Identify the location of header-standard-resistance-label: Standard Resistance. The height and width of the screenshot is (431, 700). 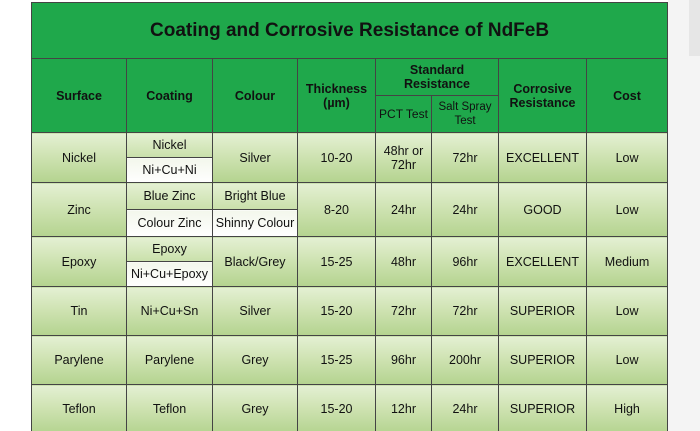
(436, 77).